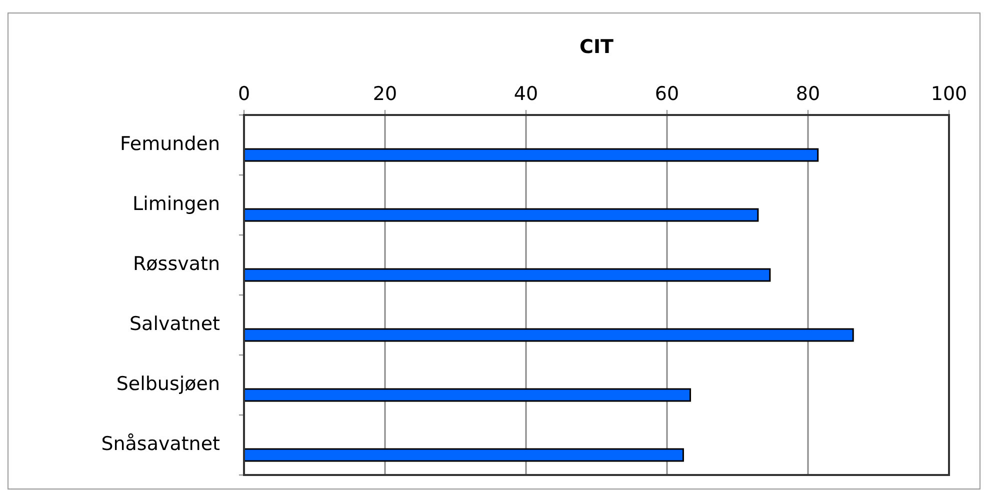 The image size is (988, 490). Describe the element at coordinates (949, 94) in the screenshot. I see `x-tick-label: 100` at that location.